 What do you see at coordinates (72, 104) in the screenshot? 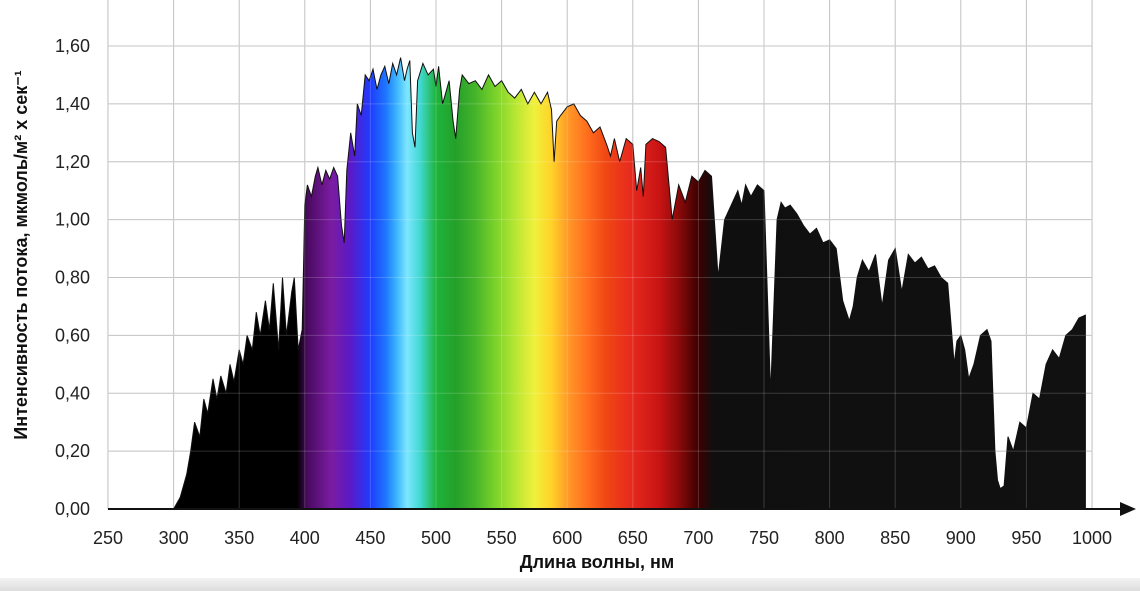
I see `y-tick-label: 1,40` at bounding box center [72, 104].